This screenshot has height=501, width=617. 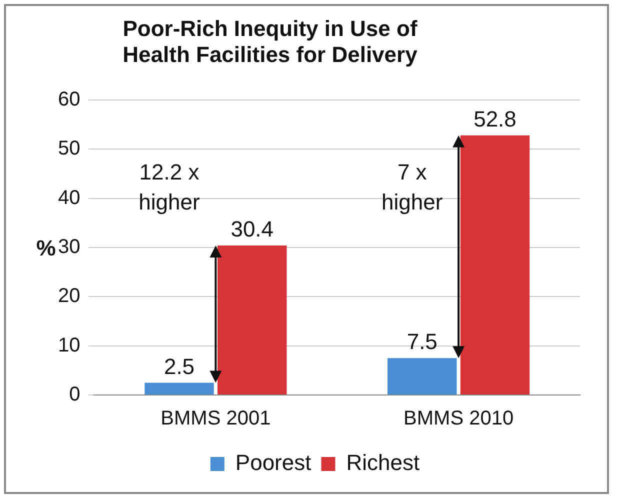 I want to click on data-label: 30.4, so click(x=252, y=229).